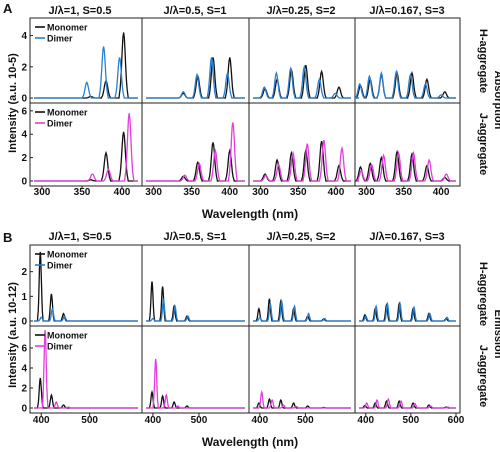  I want to click on subplot-b-2-4: 400 500 600, so click(409, 375).